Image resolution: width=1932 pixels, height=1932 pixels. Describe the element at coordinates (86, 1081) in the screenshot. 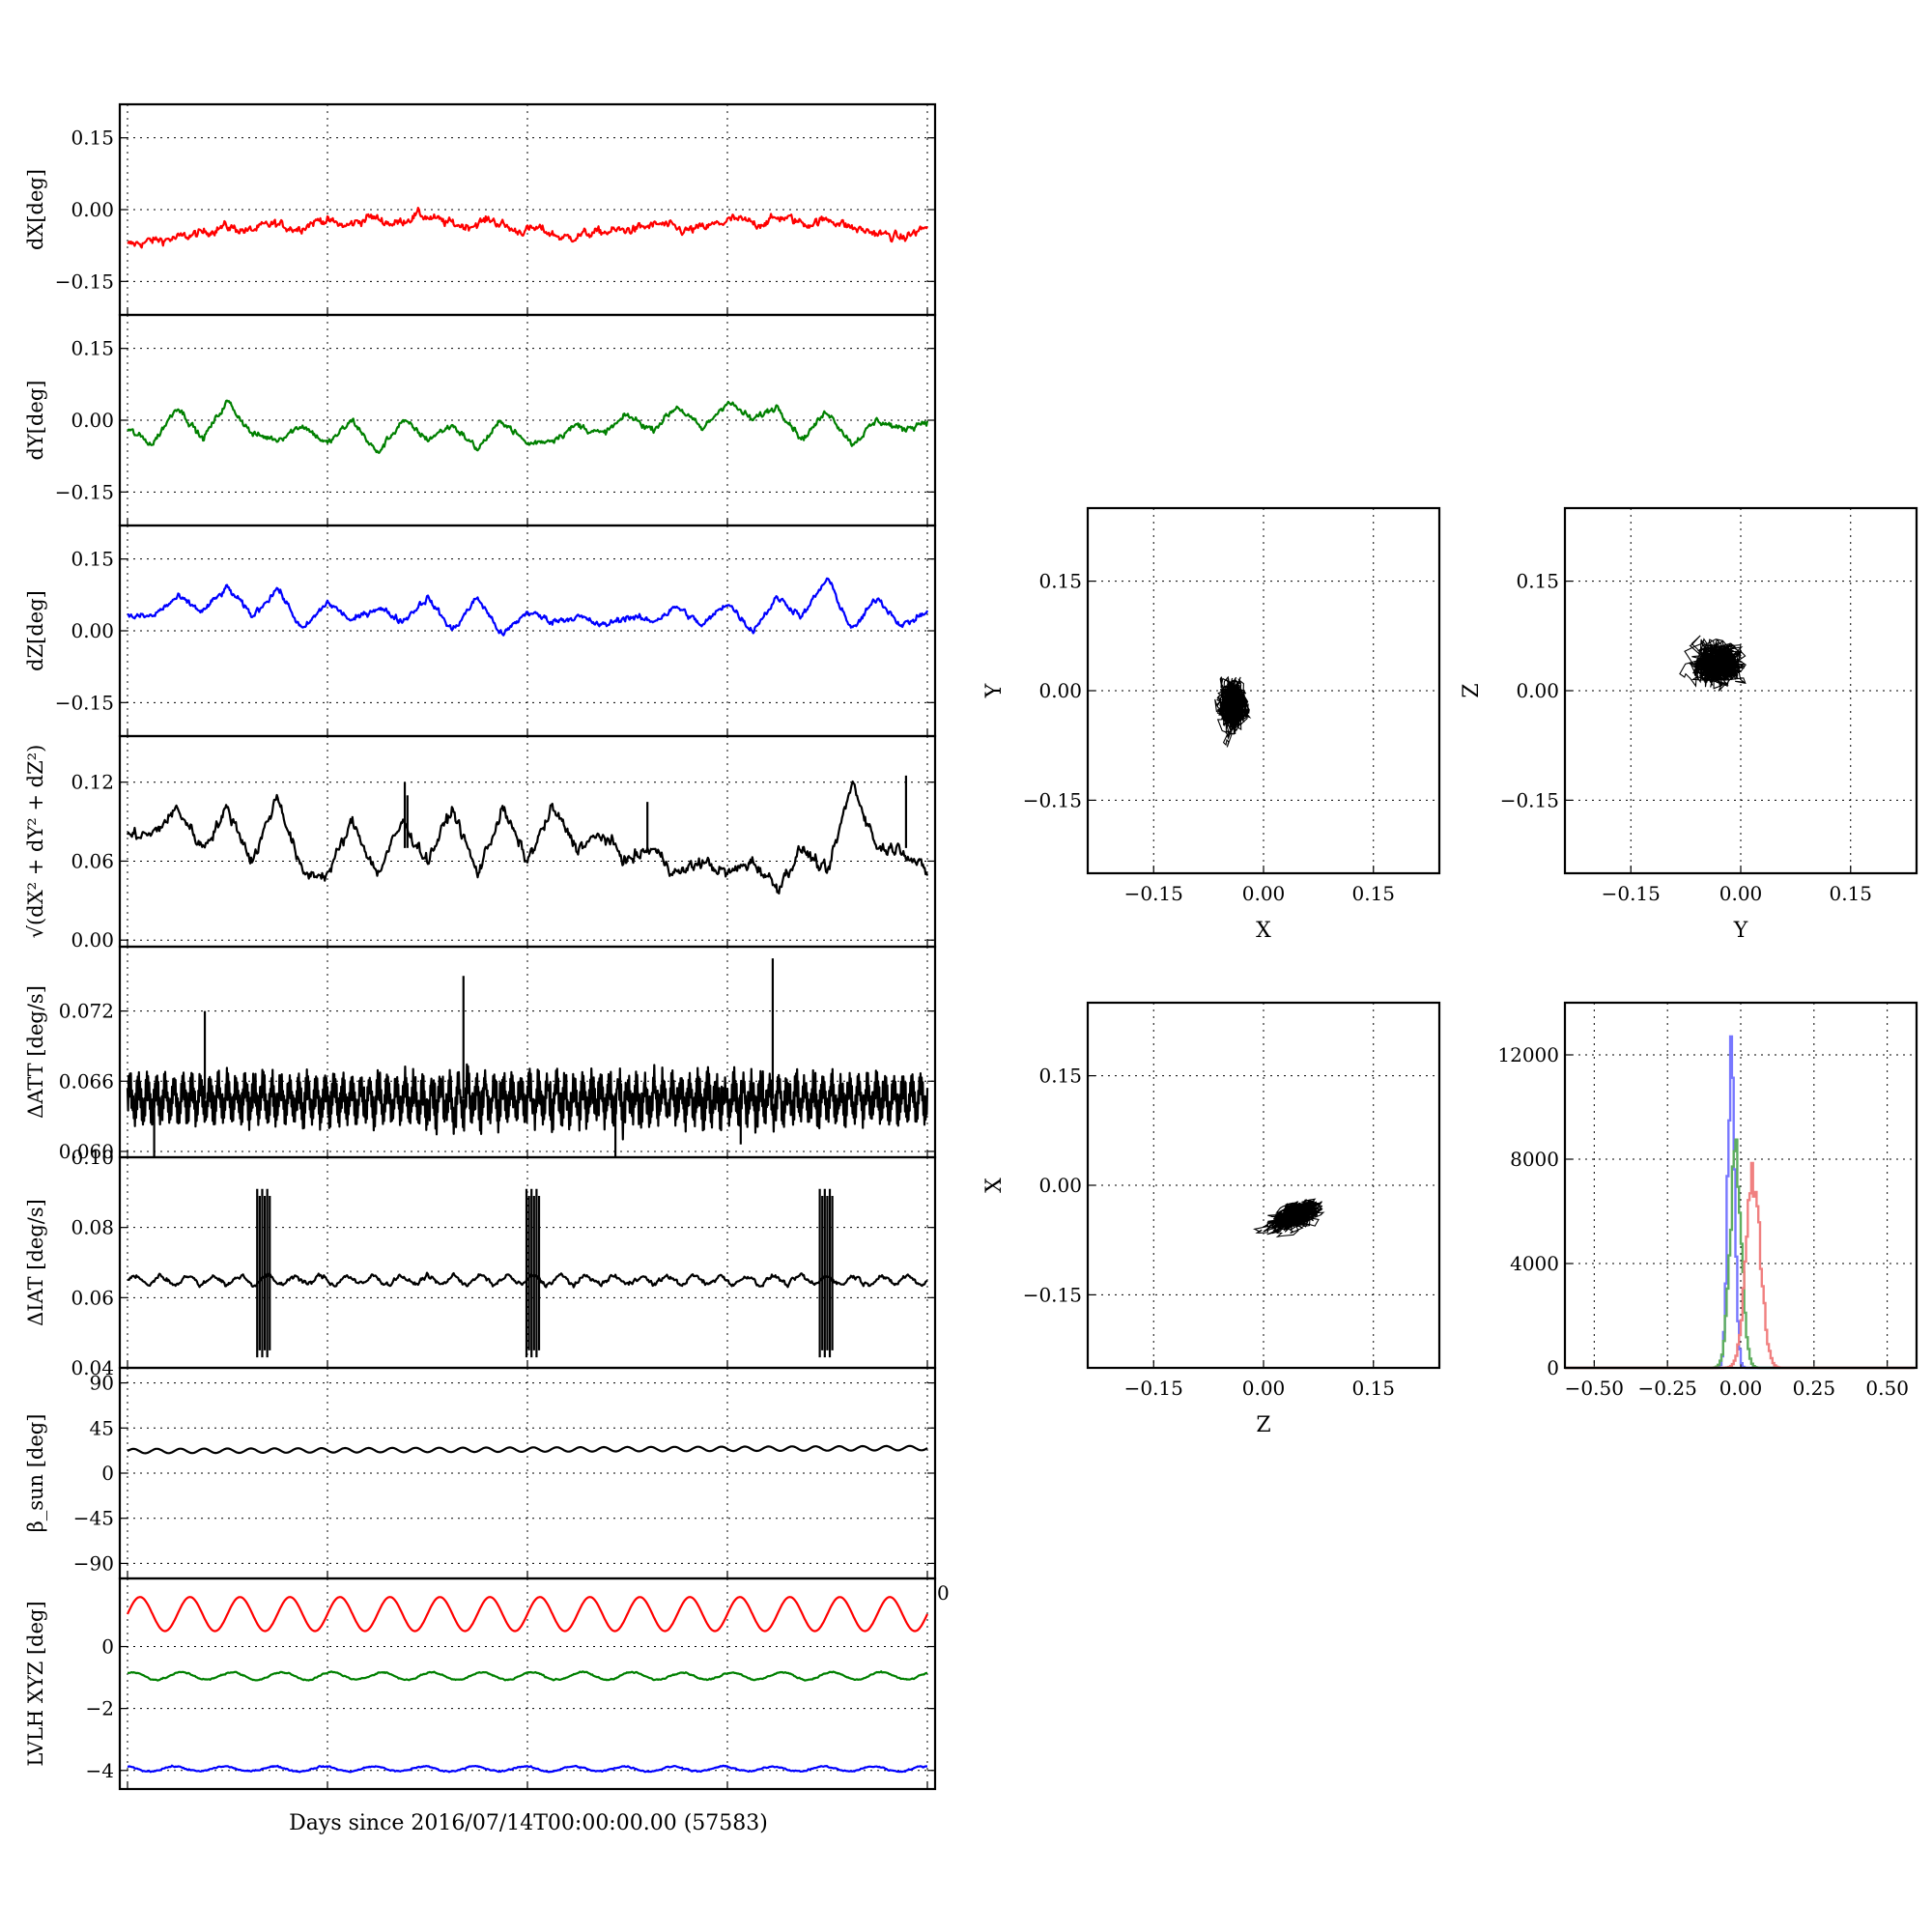

I see `ytick-label-datt-1: 0.066` at that location.